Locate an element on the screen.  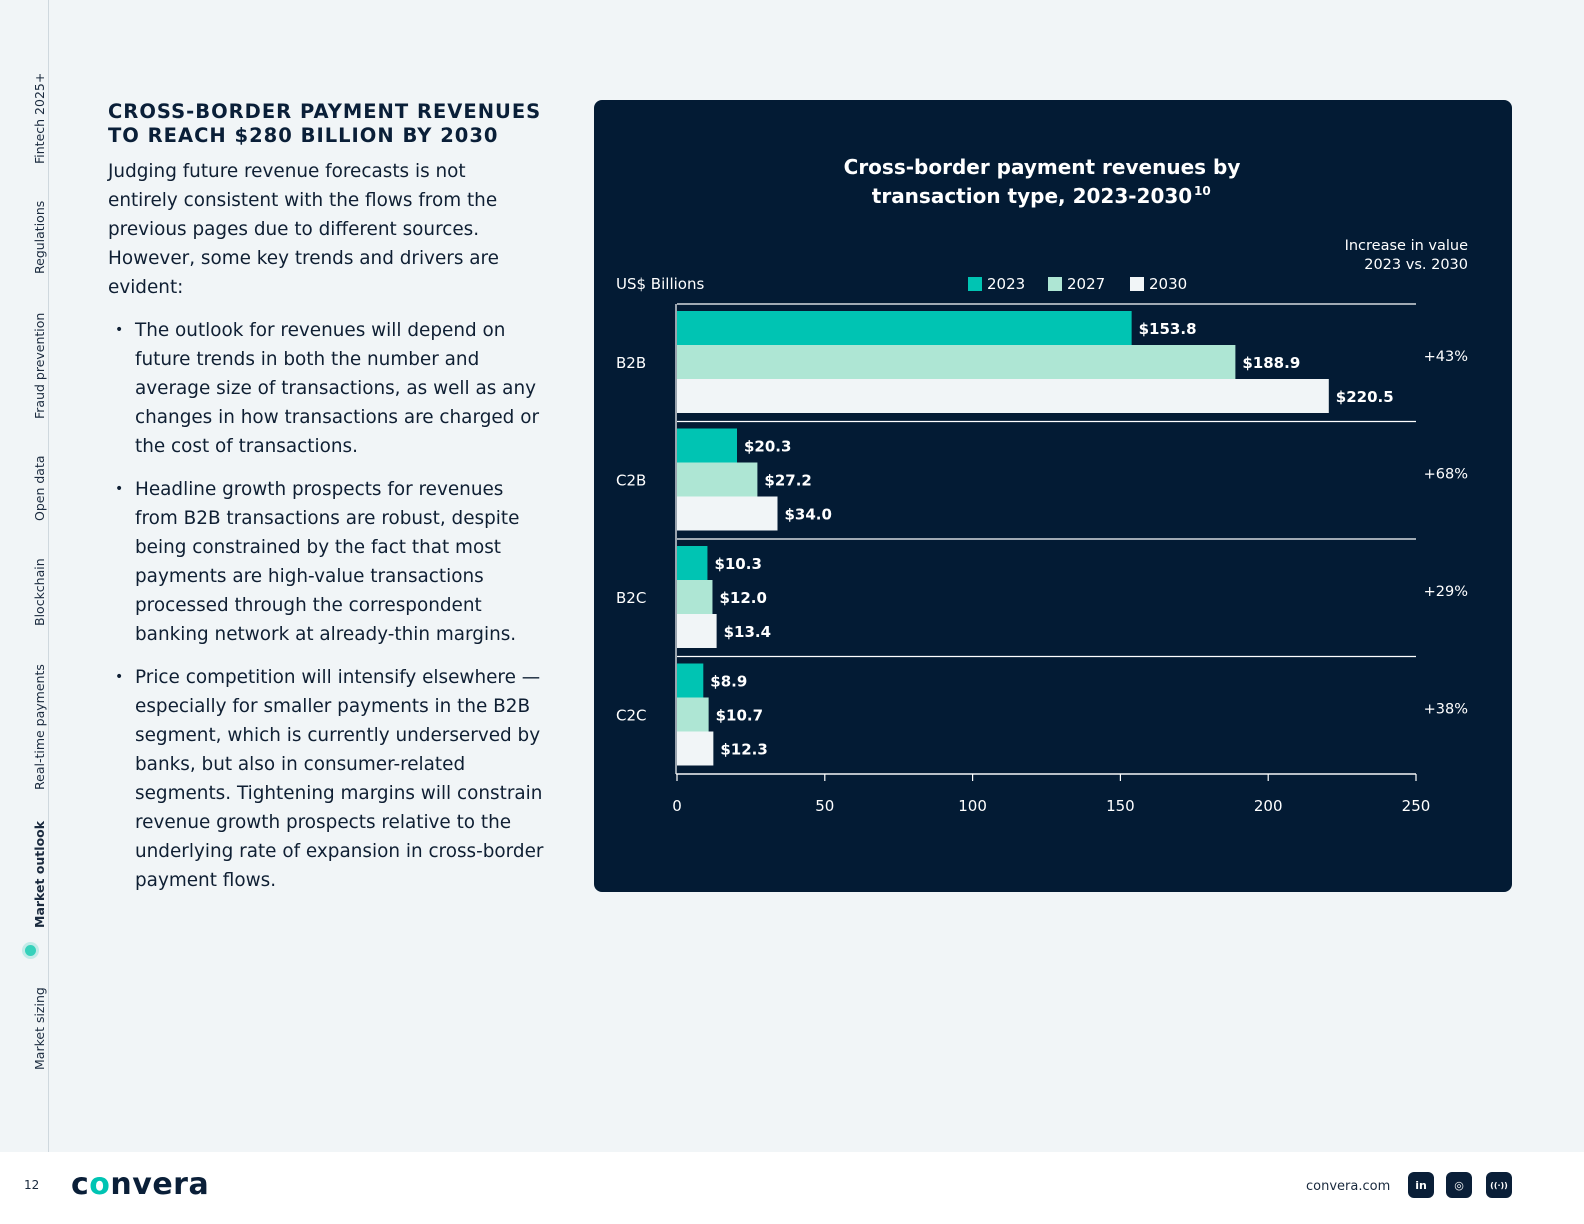
x-tick-label: 200 is located at coordinates (1268, 806).